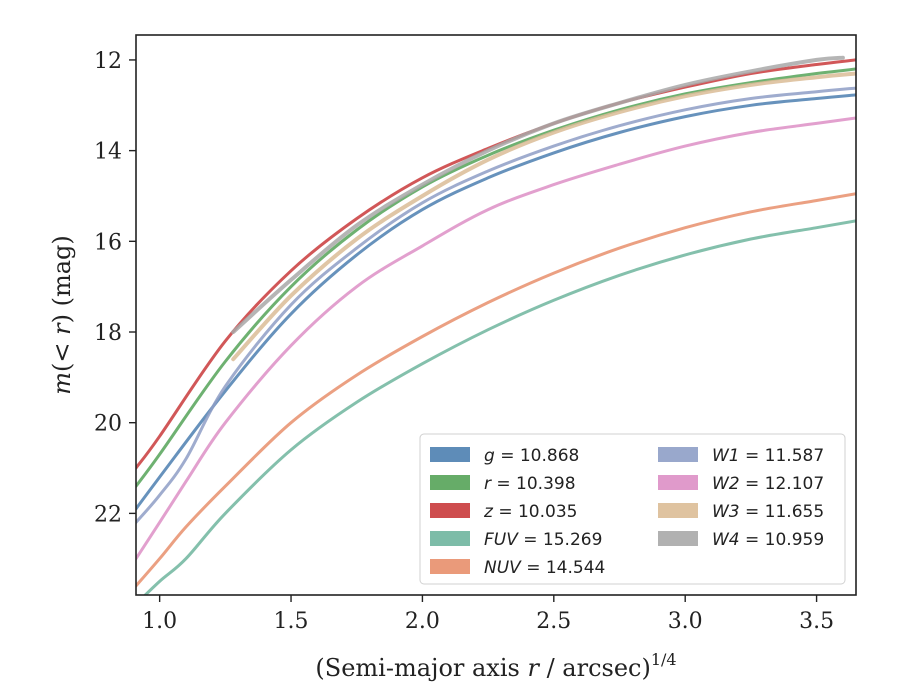 This screenshot has height=700, width=900. What do you see at coordinates (544, 568) in the screenshot?
I see `legend-label-nuv: NUV = 14.544` at bounding box center [544, 568].